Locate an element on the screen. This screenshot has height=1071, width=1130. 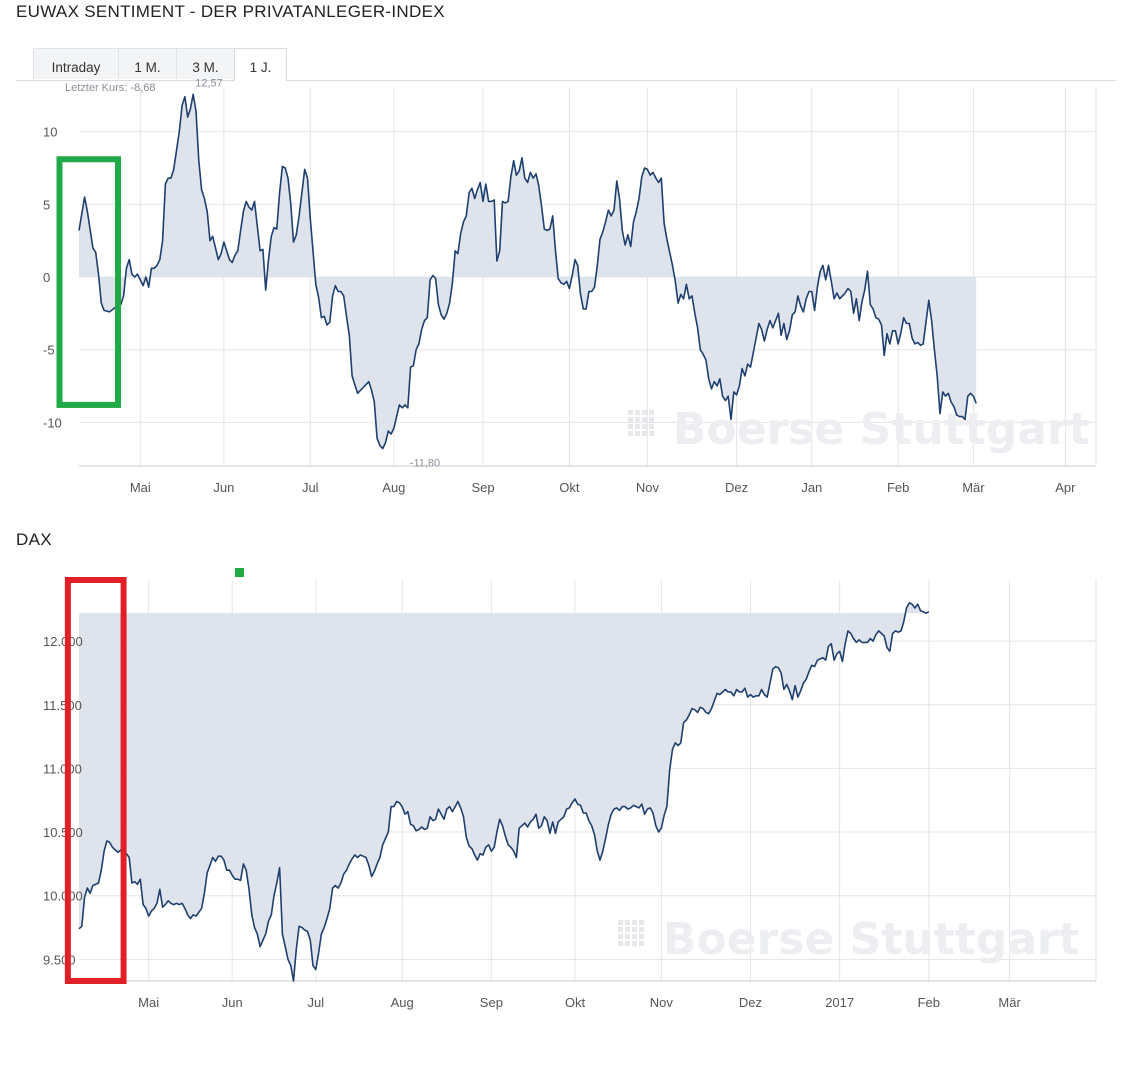
dax-x-tick-label: Jul is located at coordinates (316, 1002).